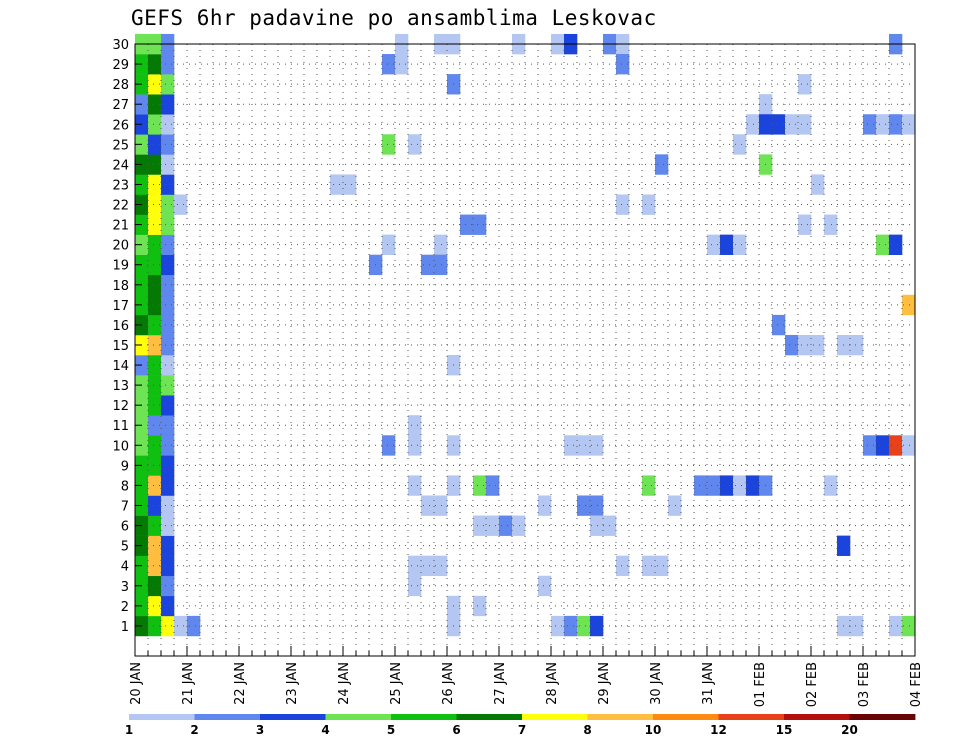 The width and height of the screenshot is (960, 742). I want to click on x-tick-label: 02 FEB, so click(812, 684).